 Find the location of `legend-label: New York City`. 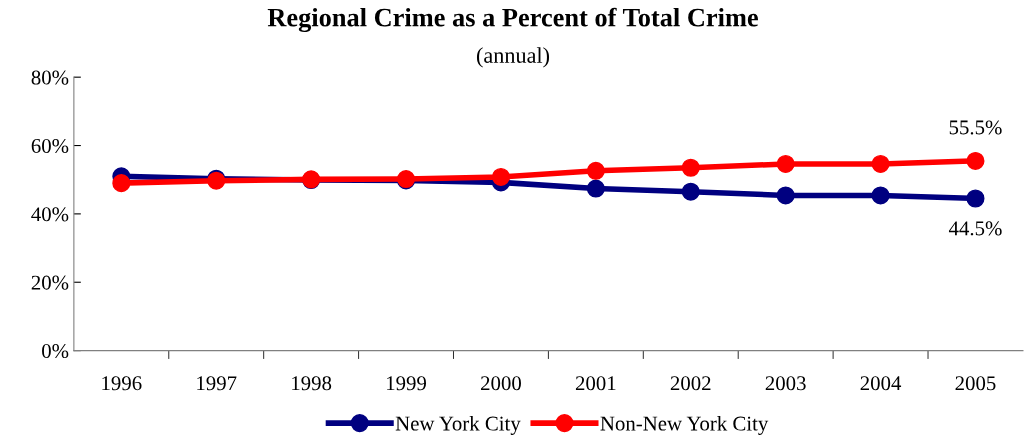

legend-label: New York City is located at coordinates (458, 425).